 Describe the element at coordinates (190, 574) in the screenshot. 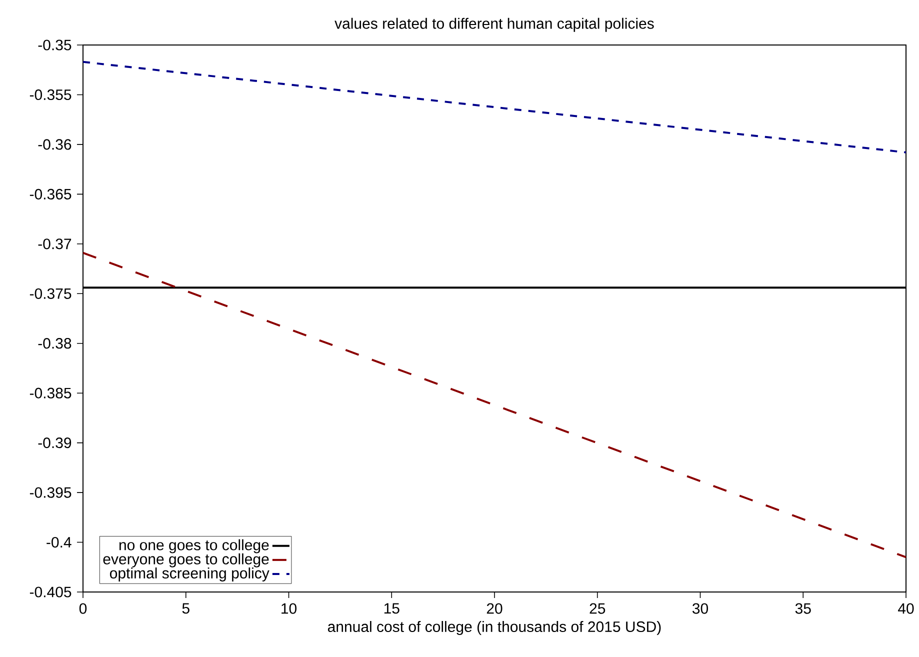

I see `legend-label: optimal screening policy` at that location.